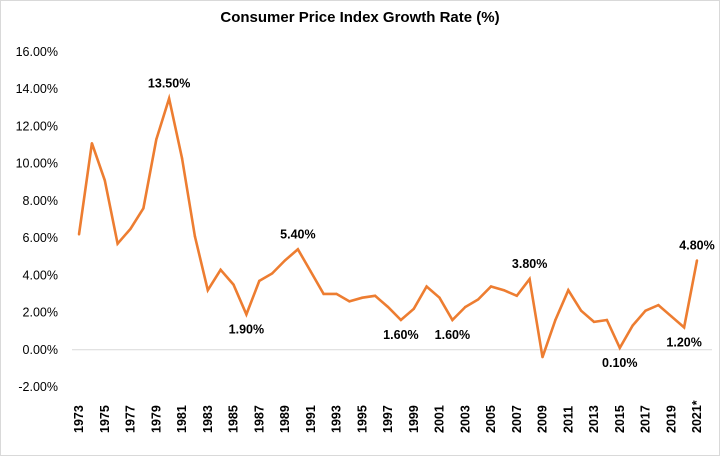 Image resolution: width=720 pixels, height=456 pixels. What do you see at coordinates (38, 387) in the screenshot?
I see `y-tick-label: -2.00%` at bounding box center [38, 387].